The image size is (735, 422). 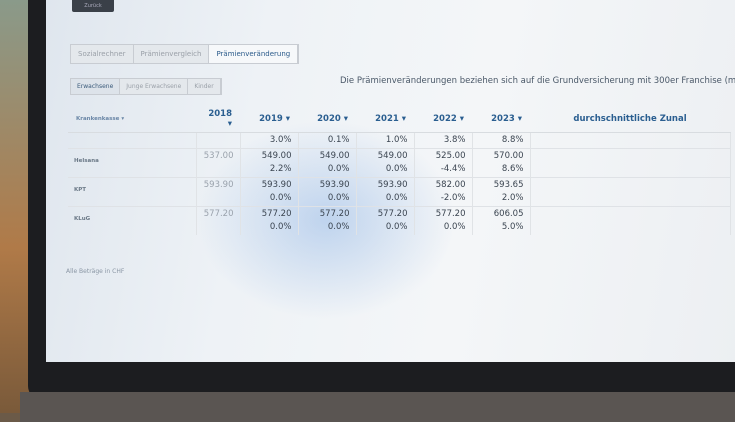 I want to click on table-cell: 3.8%, so click(x=443, y=140).